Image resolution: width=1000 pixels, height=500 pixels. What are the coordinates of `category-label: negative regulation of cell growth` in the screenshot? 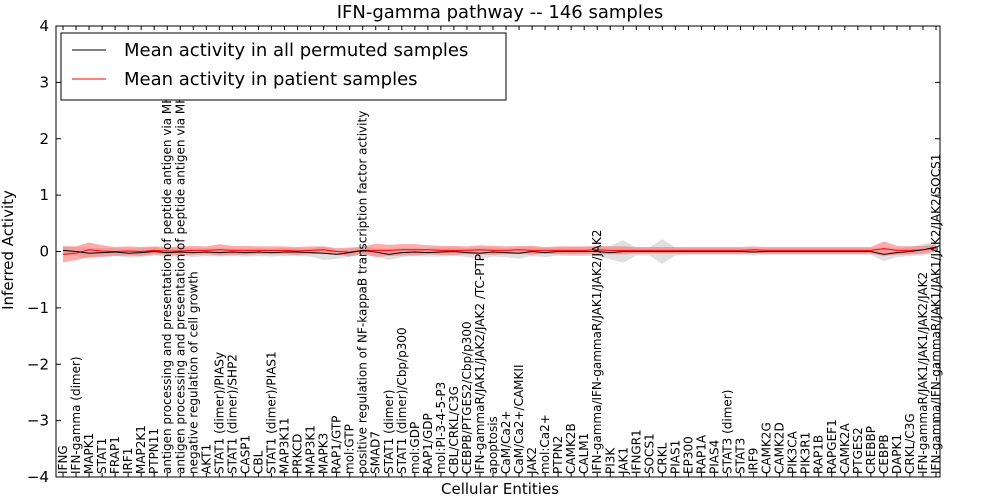 It's located at (193, 372).